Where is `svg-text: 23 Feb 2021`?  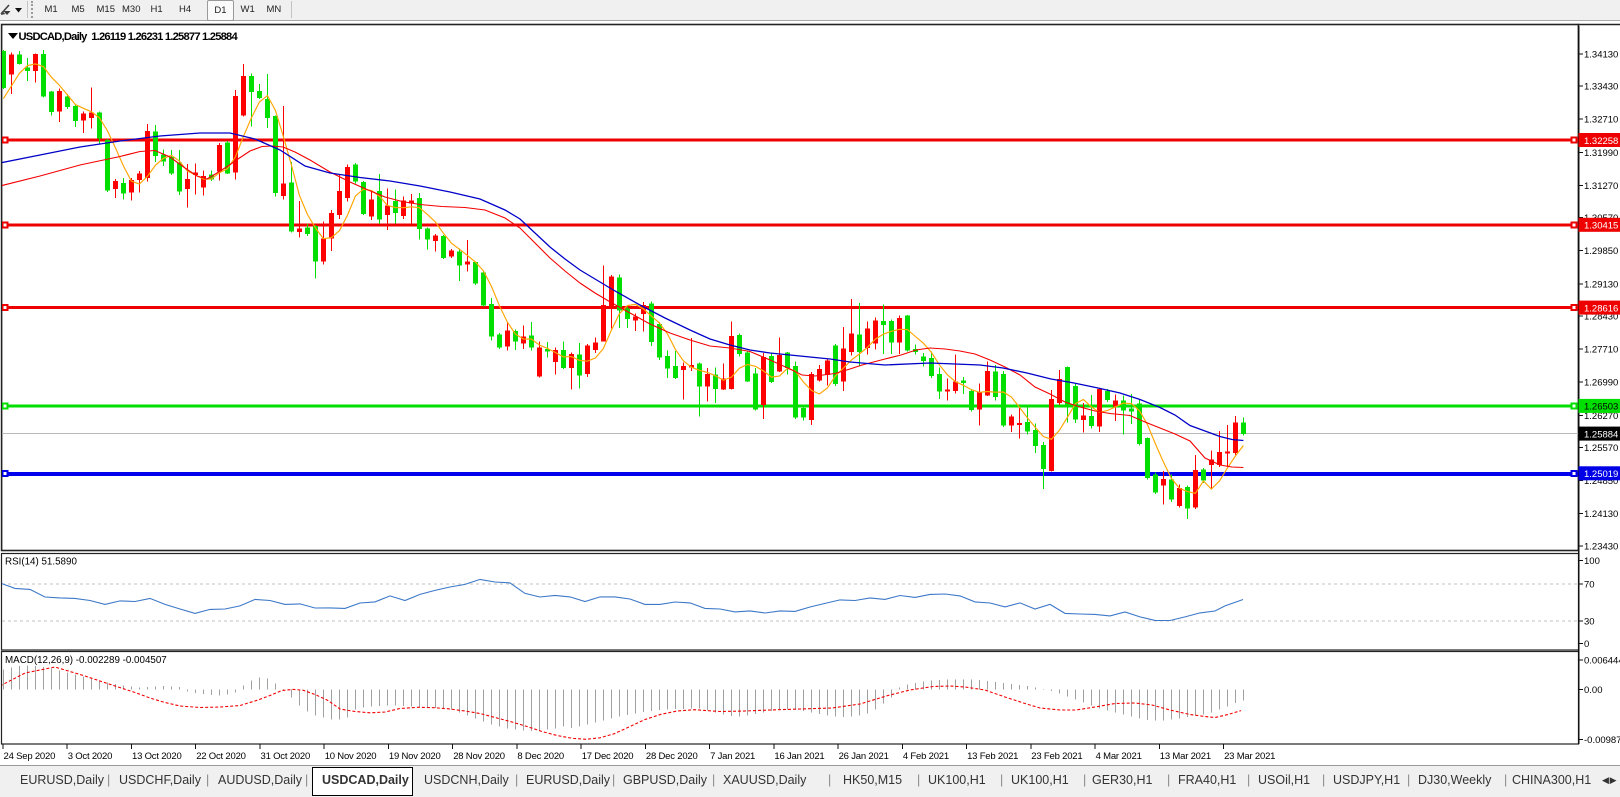
svg-text: 23 Feb 2021 is located at coordinates (1056, 756).